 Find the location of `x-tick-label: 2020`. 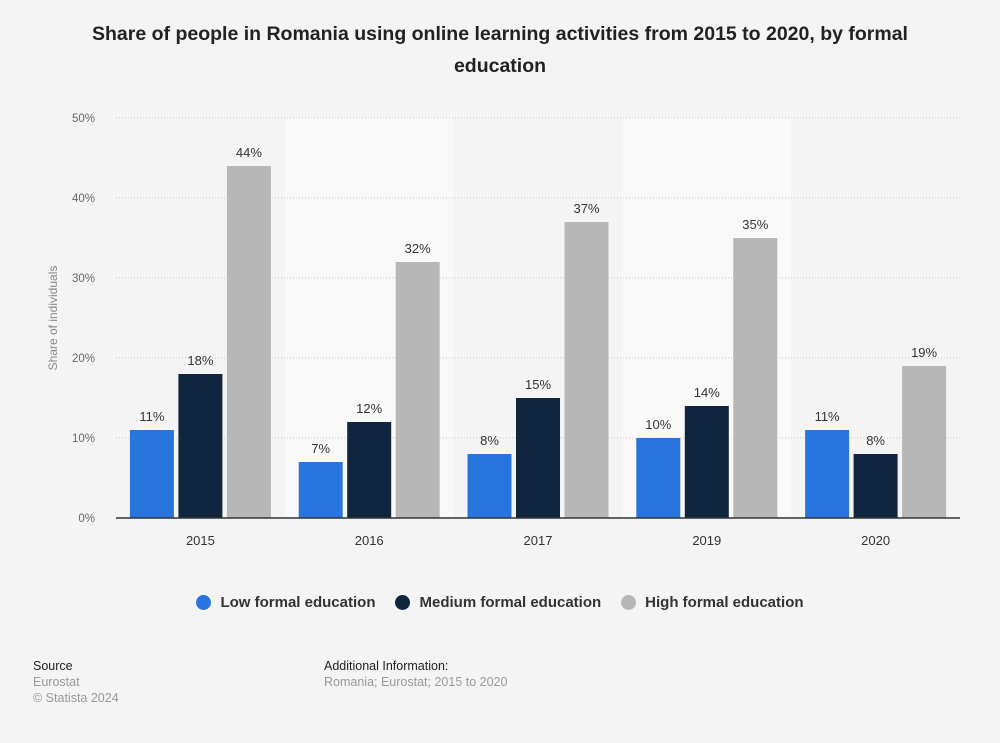

x-tick-label: 2020 is located at coordinates (875, 540).